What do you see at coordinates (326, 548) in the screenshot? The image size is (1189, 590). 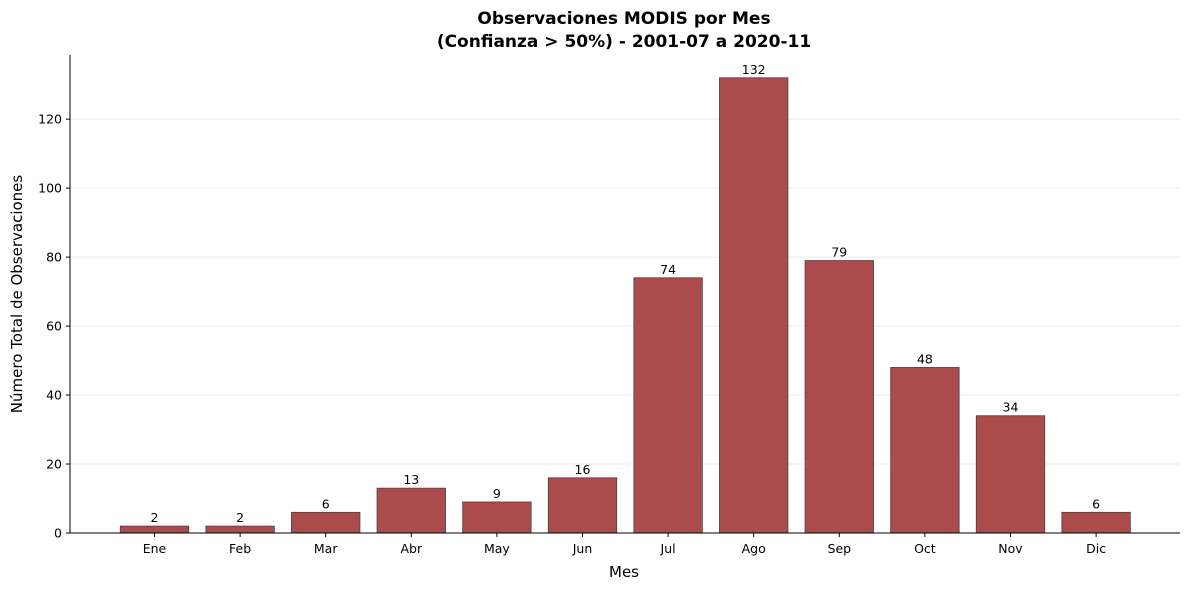 I see `x-tick-label-mar: Mar` at bounding box center [326, 548].